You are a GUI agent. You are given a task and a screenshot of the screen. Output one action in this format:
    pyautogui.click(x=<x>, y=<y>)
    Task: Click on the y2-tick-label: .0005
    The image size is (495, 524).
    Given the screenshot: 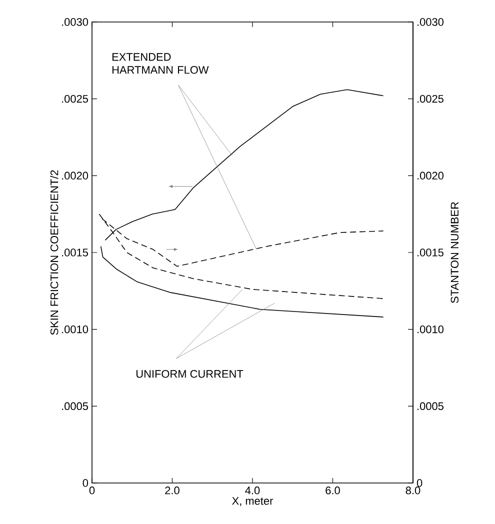 What is the action you would take?
    pyautogui.click(x=431, y=406)
    